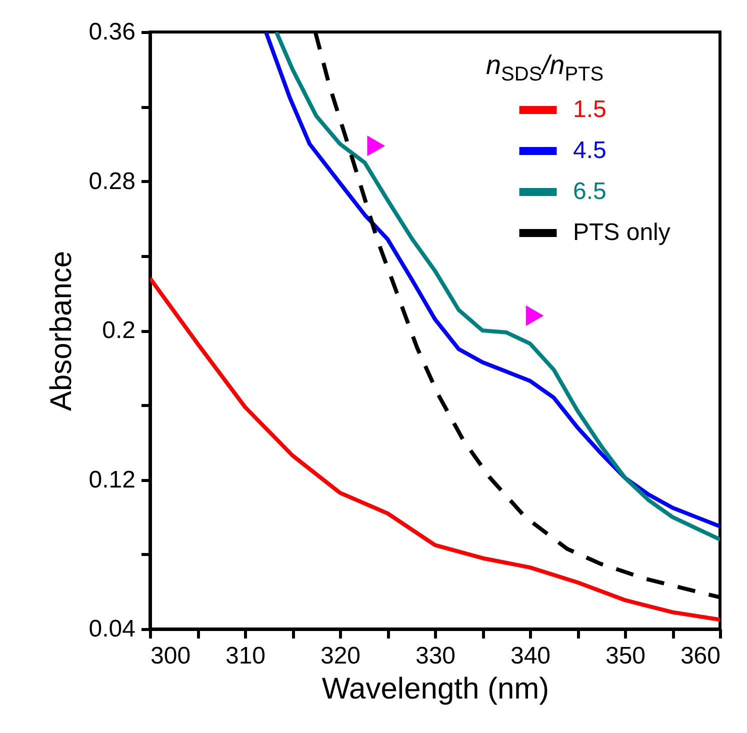  I want to click on legend-label: 6.5, so click(589, 191).